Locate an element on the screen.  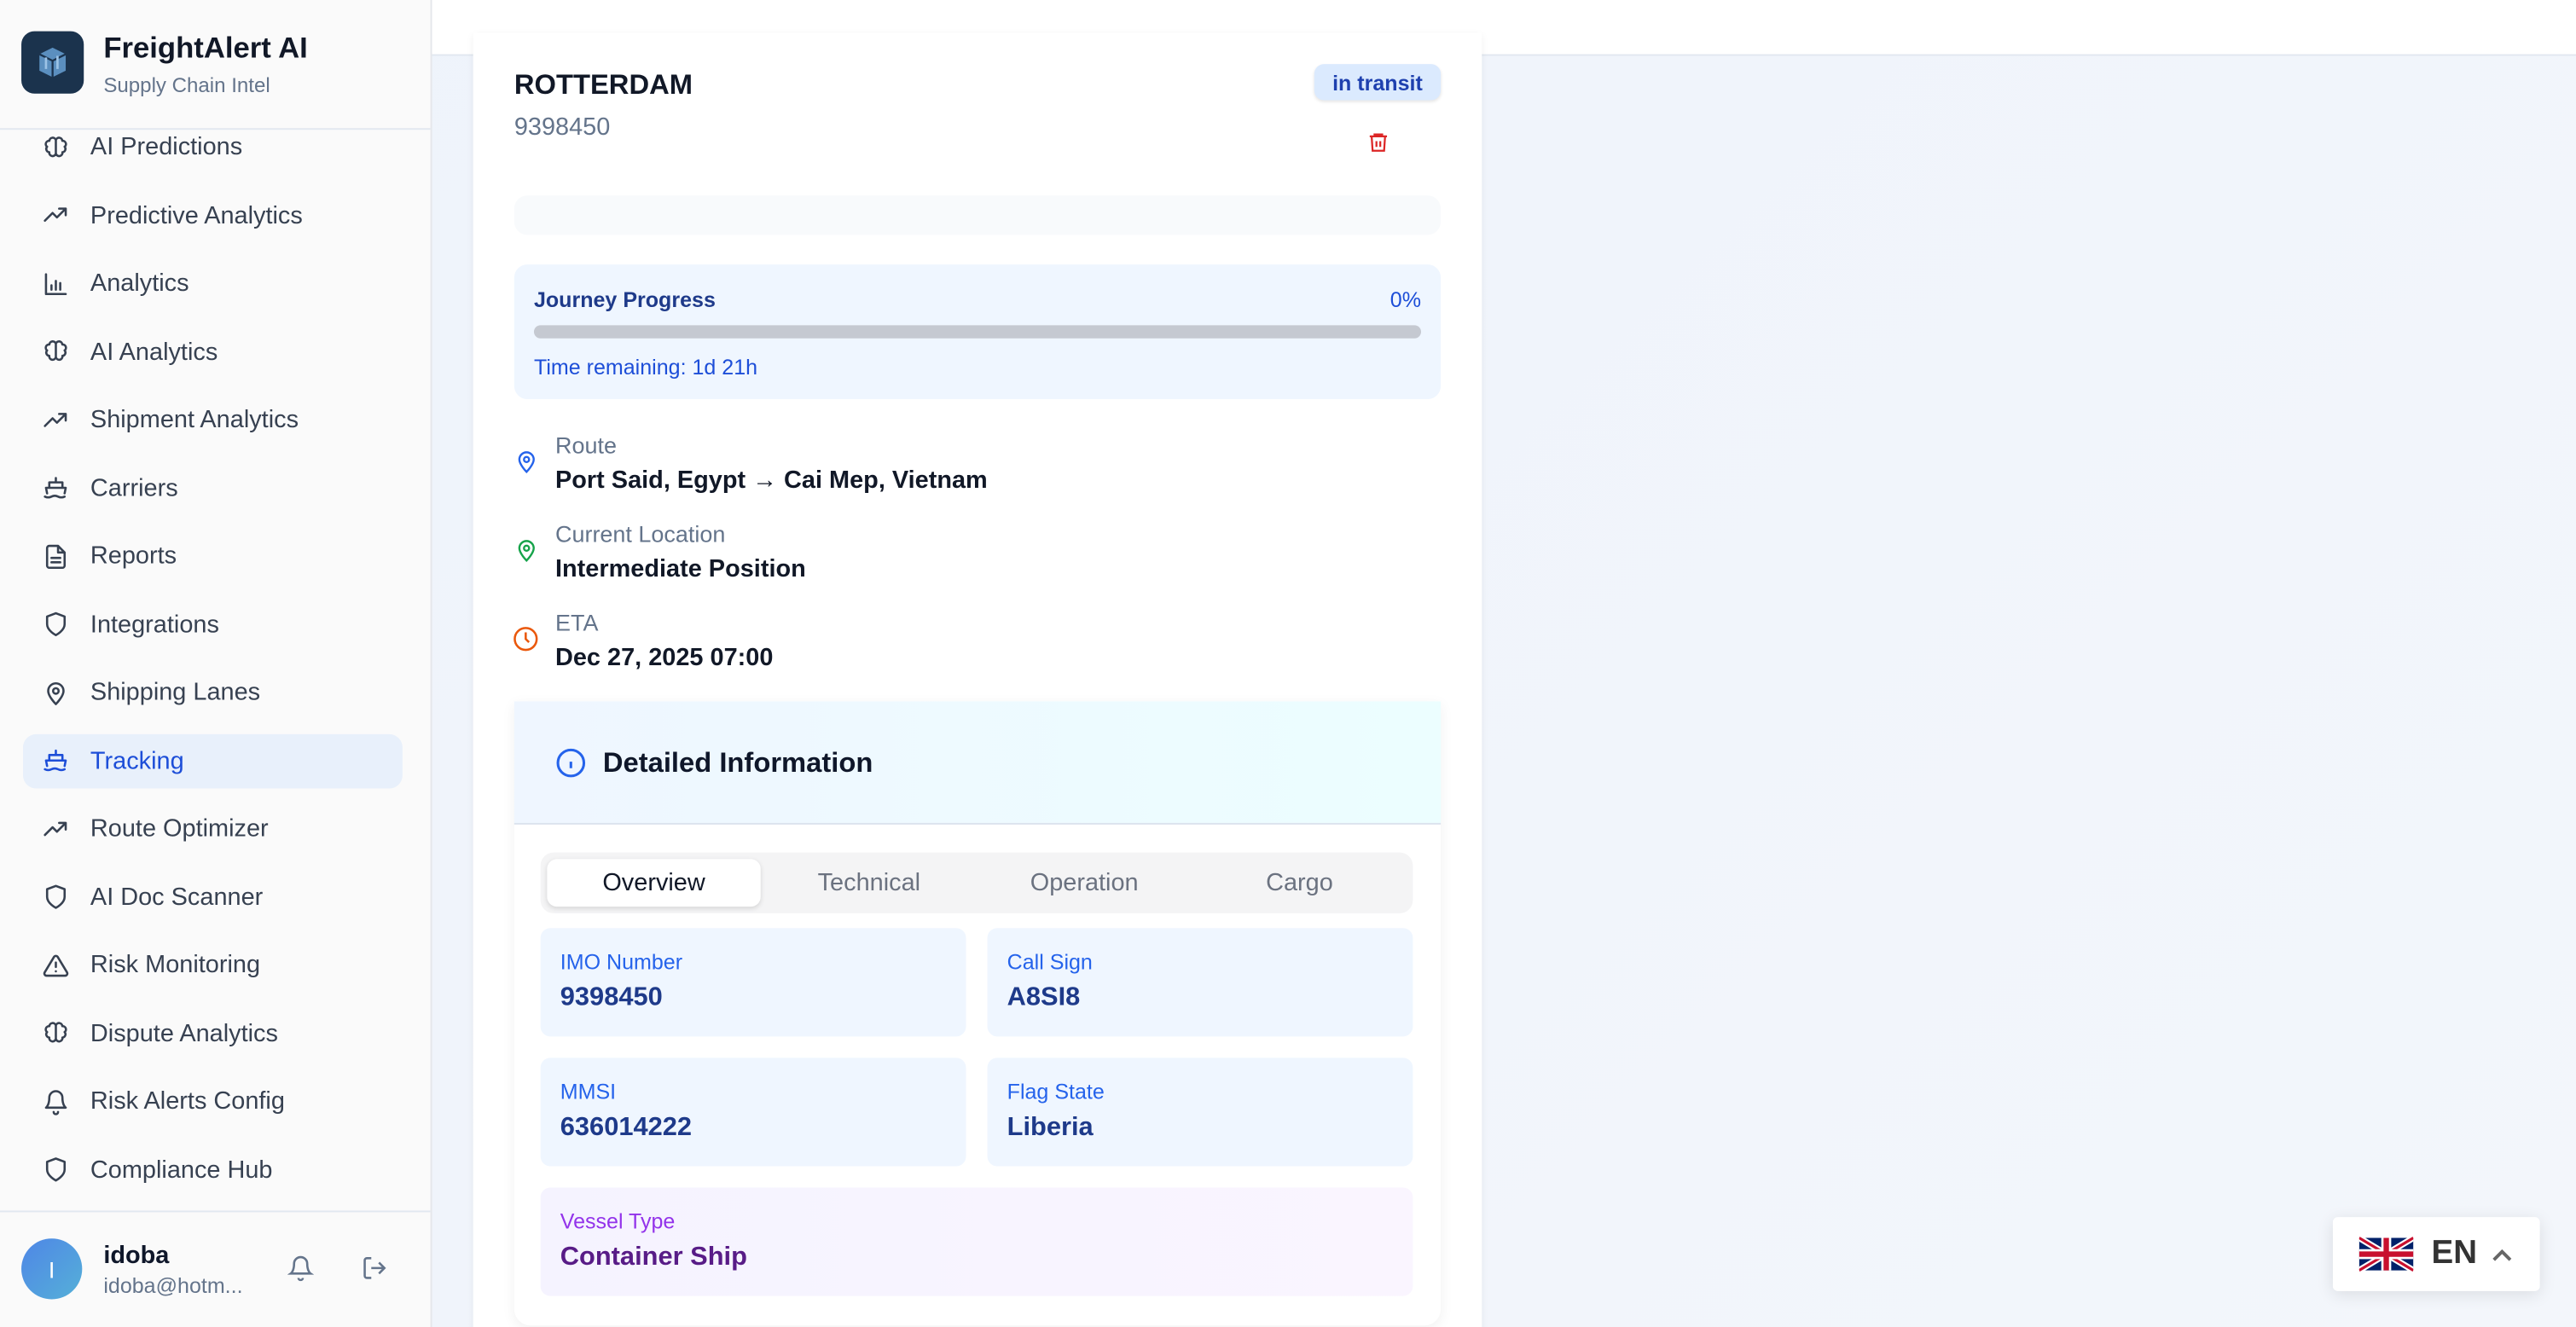
eta-label: ETA is located at coordinates (576, 622).